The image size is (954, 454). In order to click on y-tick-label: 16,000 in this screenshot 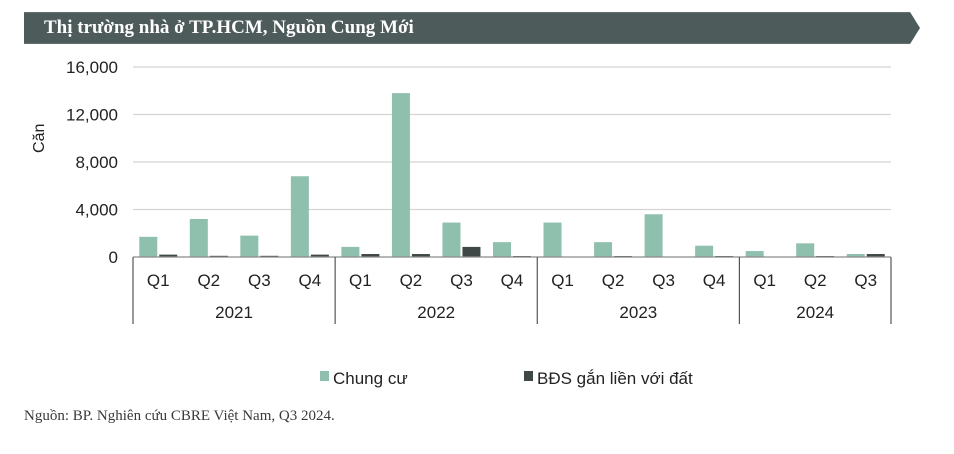, I will do `click(92, 67)`.